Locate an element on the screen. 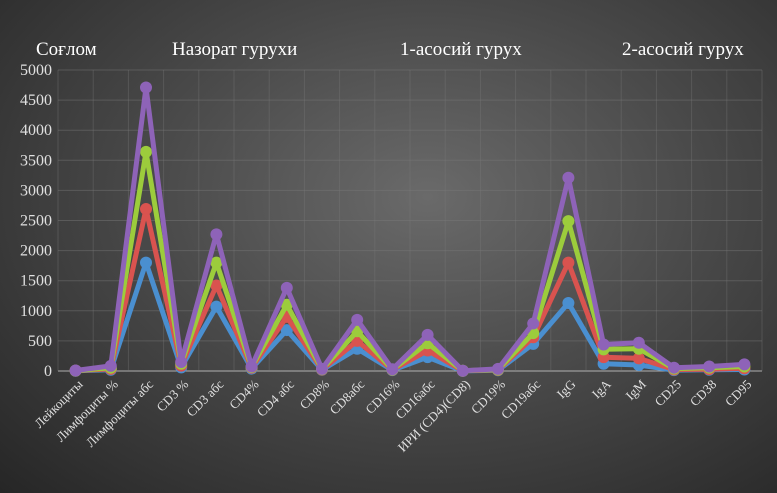 The width and height of the screenshot is (777, 493). y-tick-label: 4500 is located at coordinates (36, 100).